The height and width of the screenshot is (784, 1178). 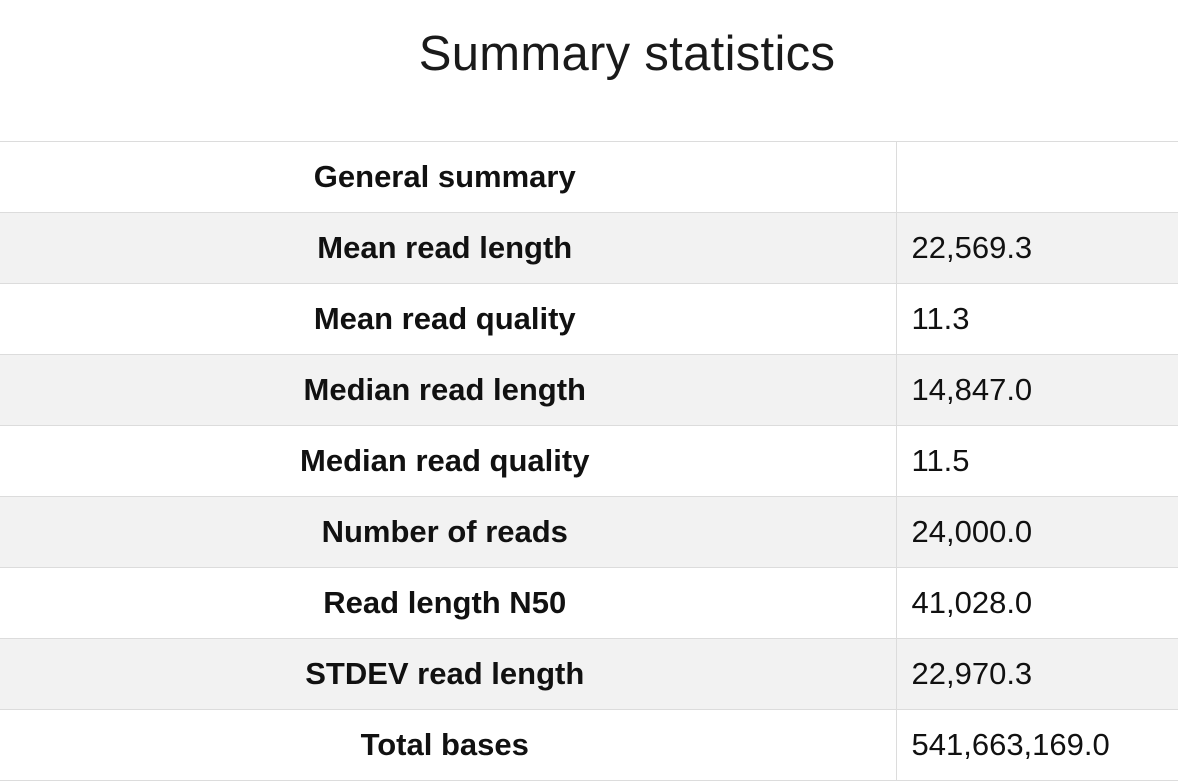 I want to click on page-title: Summary statistics, so click(x=627, y=54).